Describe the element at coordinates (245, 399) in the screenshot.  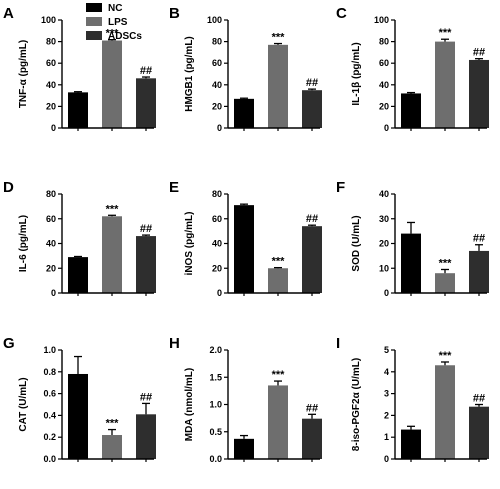
I see `panel-h: H MDA (nmol/mL) *** ## 0.0 0.5 1.0 1.5 2.0` at that location.